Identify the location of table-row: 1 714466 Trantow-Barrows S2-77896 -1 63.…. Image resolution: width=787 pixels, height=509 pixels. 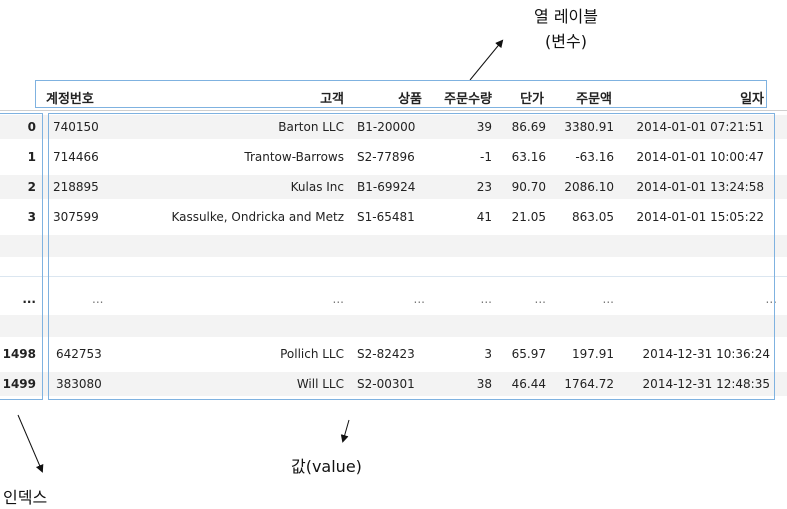
(393, 157).